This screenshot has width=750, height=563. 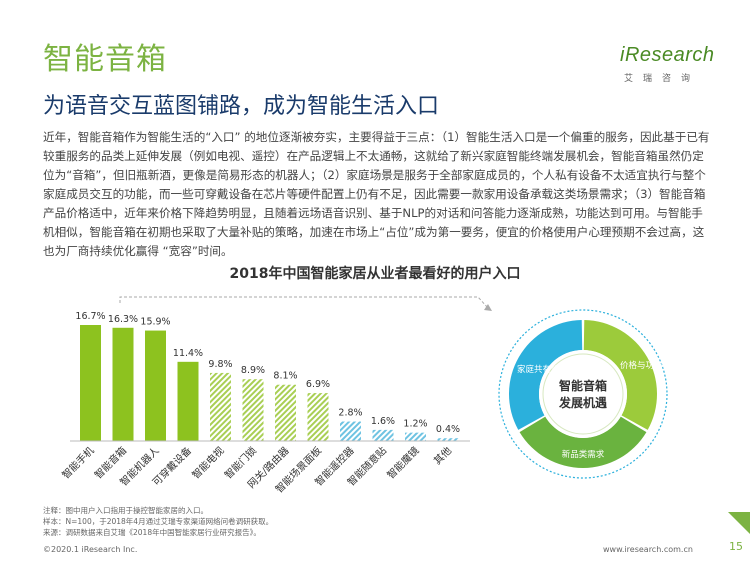 I want to click on page-title: 智能音箱, so click(x=105, y=59).